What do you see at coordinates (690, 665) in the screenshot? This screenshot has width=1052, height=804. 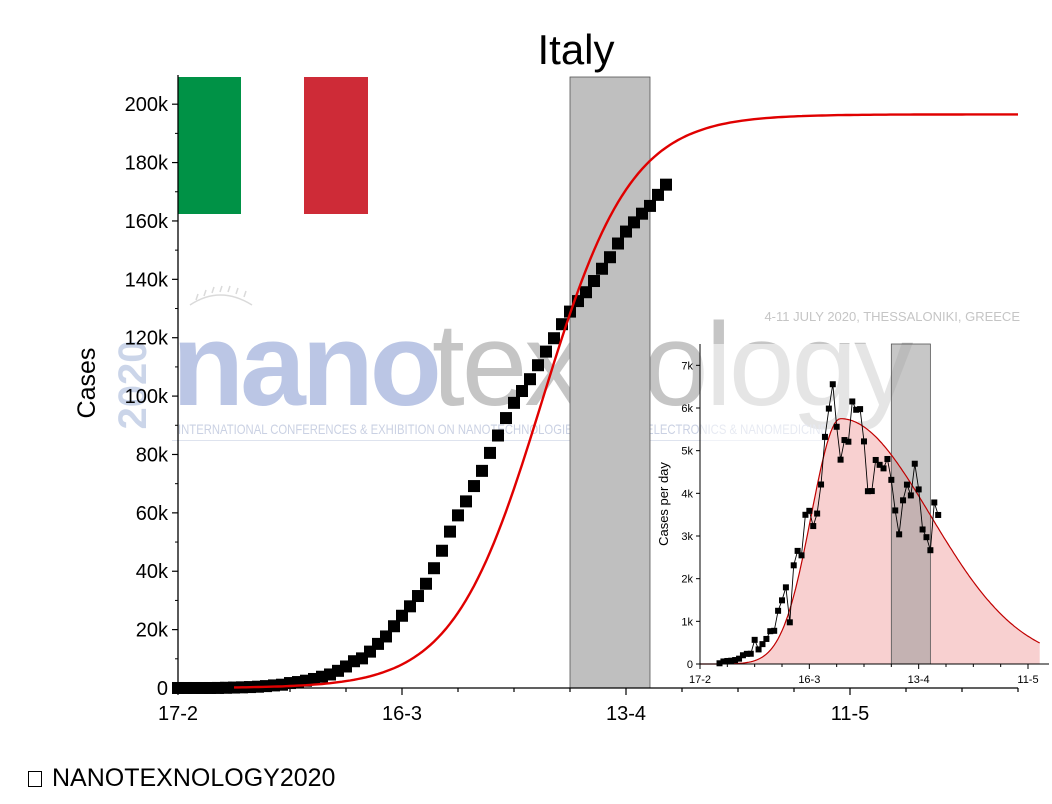 I see `inset-y-tick-label: 0` at bounding box center [690, 665].